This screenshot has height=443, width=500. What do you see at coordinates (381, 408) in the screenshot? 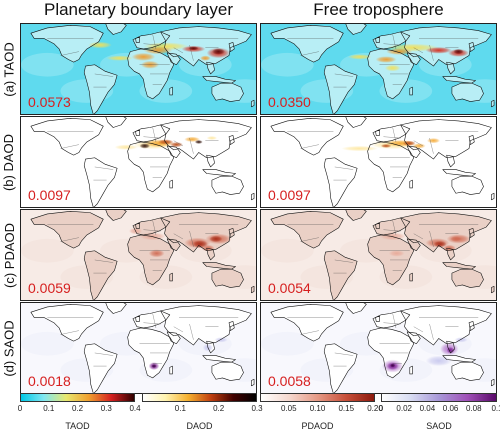
I see `colorbar-tick-label: 0` at bounding box center [381, 408].